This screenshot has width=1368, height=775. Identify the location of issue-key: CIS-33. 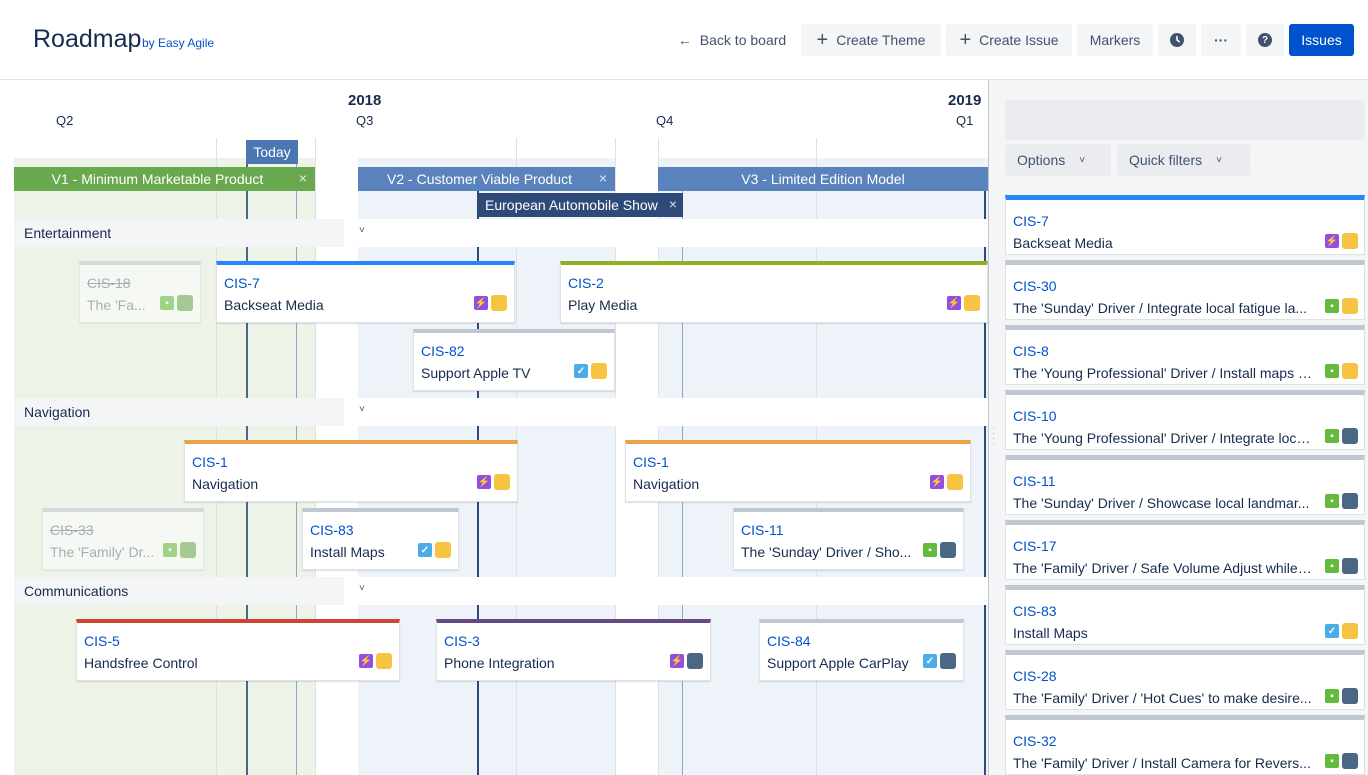
(72, 530).